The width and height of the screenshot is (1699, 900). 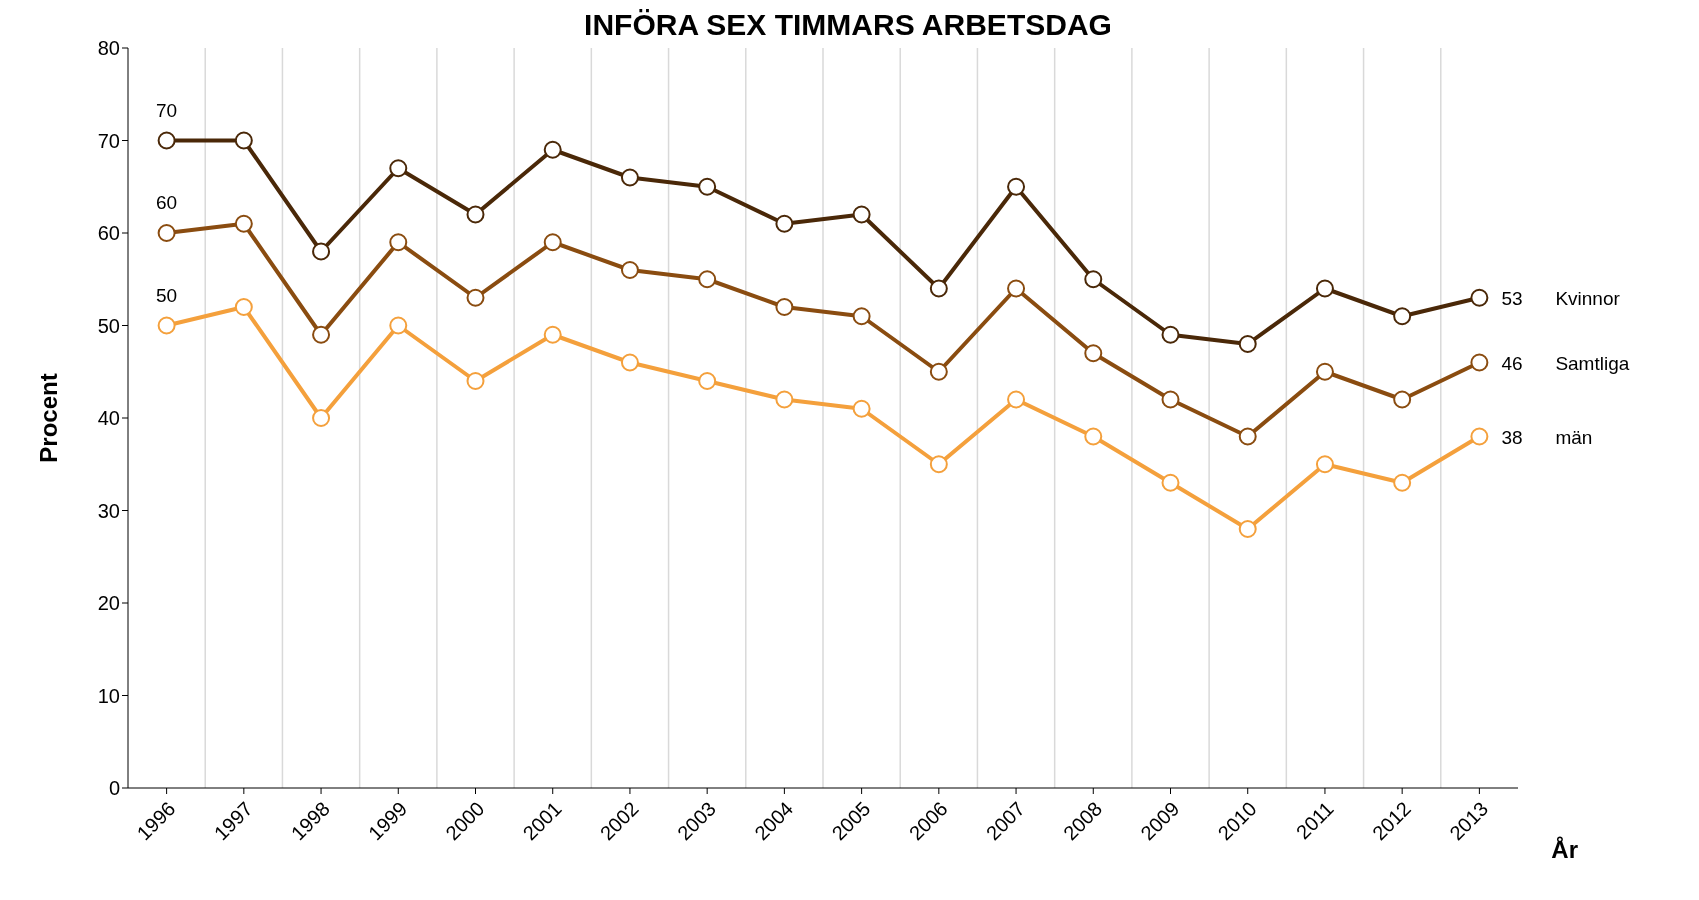 What do you see at coordinates (108, 418) in the screenshot?
I see `y-tick-label: 40` at bounding box center [108, 418].